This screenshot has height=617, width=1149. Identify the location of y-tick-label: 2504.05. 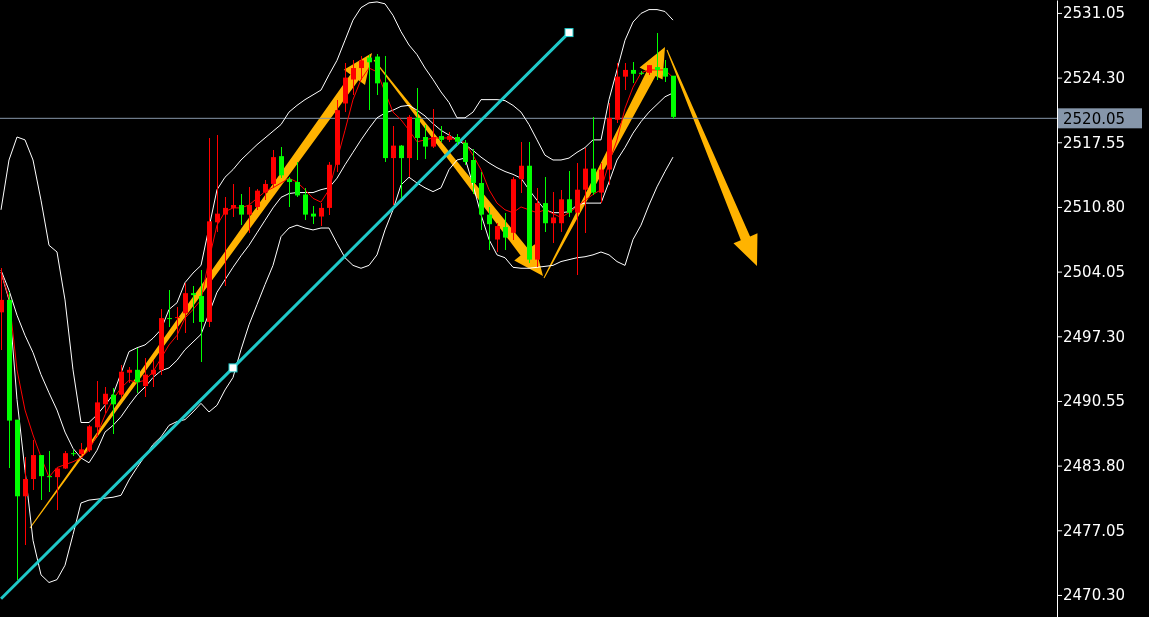
(1094, 271).